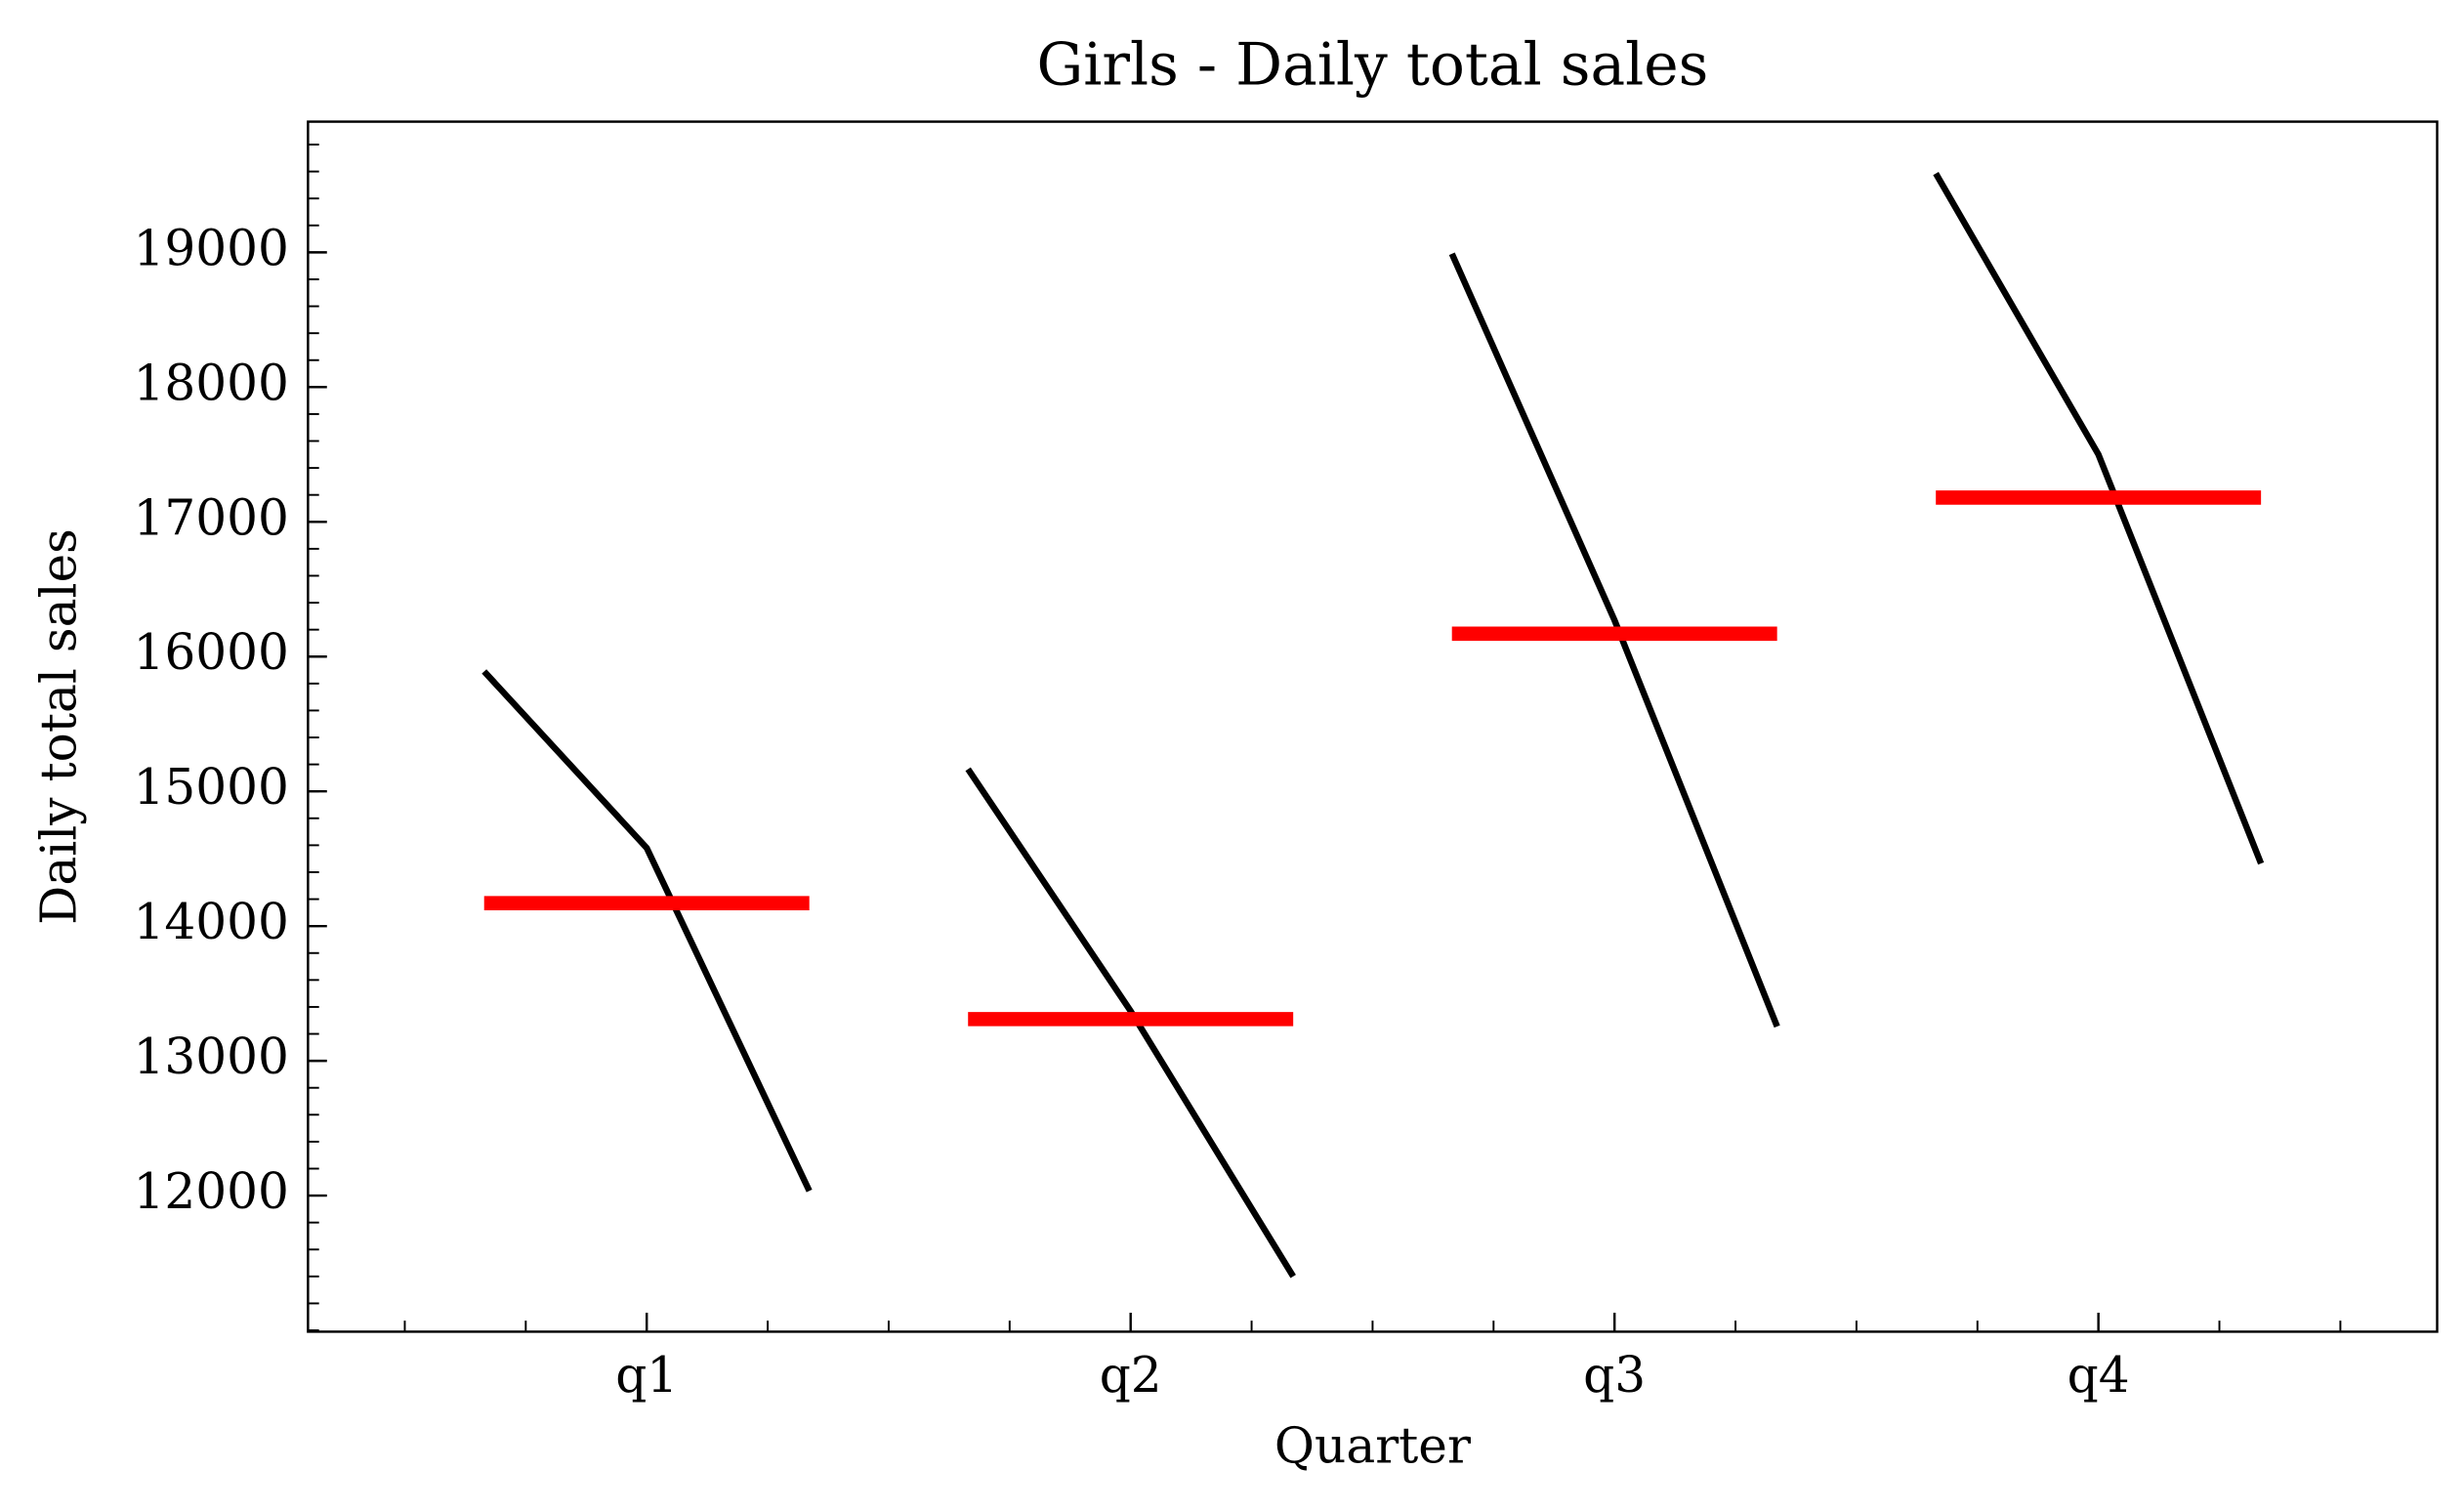  Describe the element at coordinates (1131, 1375) in the screenshot. I see `x-tick-label: q2` at that location.